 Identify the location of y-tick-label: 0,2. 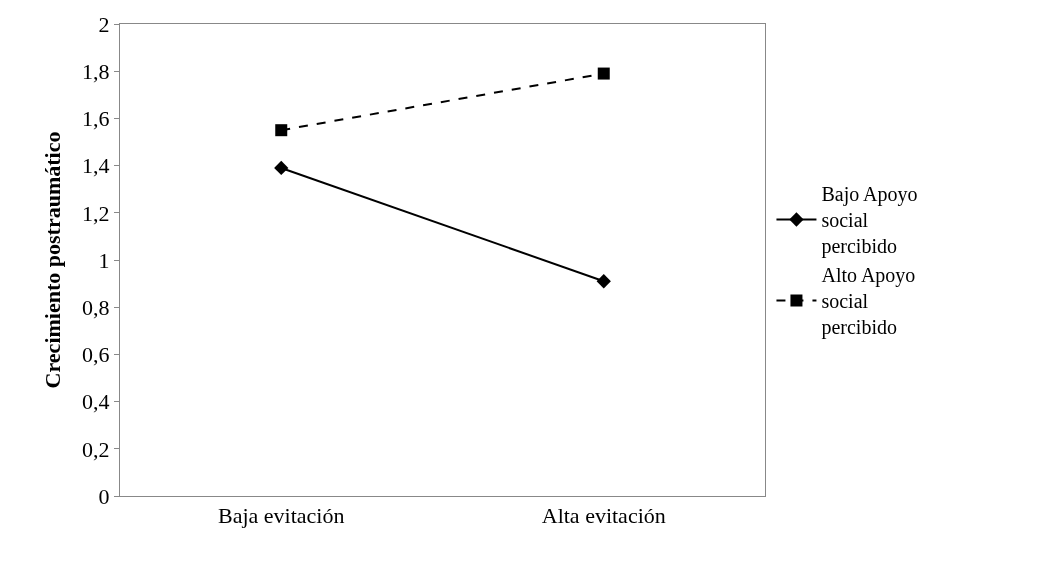
(96, 449).